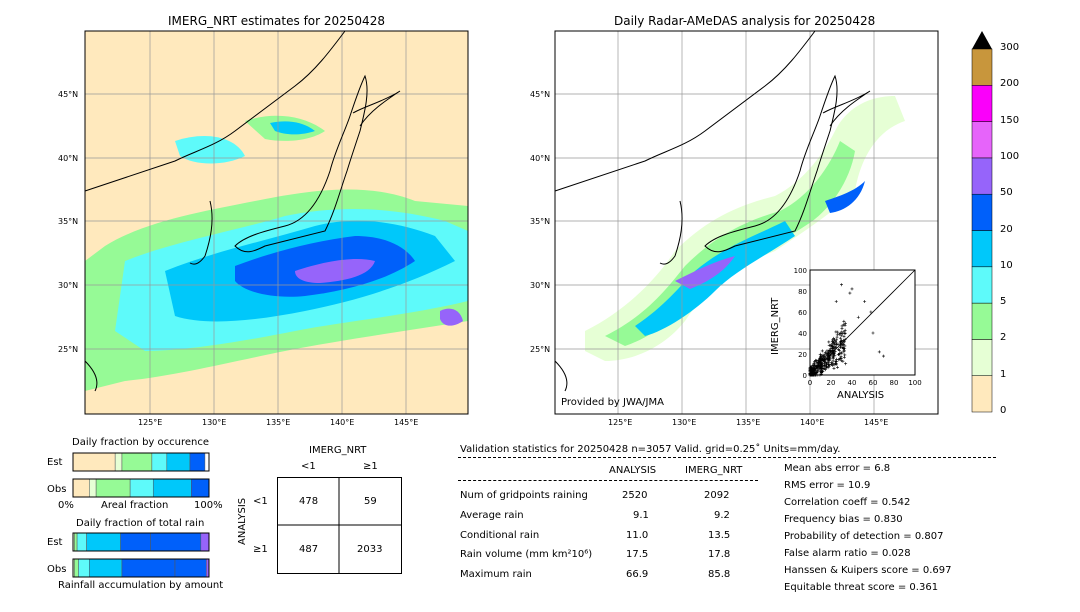 This screenshot has width=1080, height=612. Describe the element at coordinates (775, 326) in the screenshot. I see `inset-ylabel: IMERG_NRT` at that location.